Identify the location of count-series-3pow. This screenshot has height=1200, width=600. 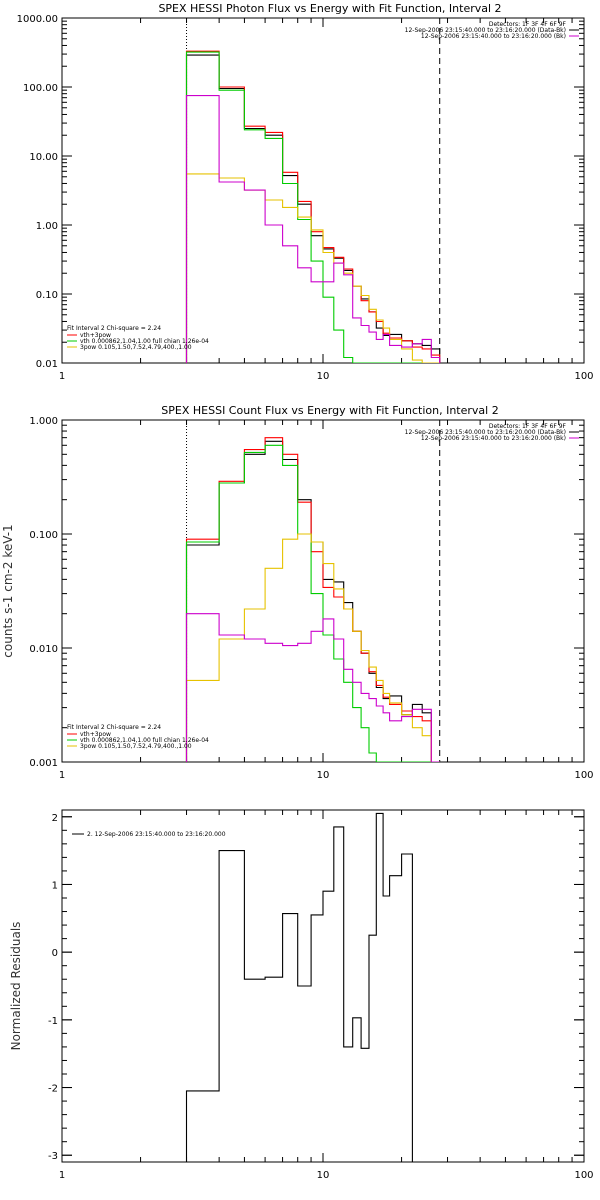
(312, 647).